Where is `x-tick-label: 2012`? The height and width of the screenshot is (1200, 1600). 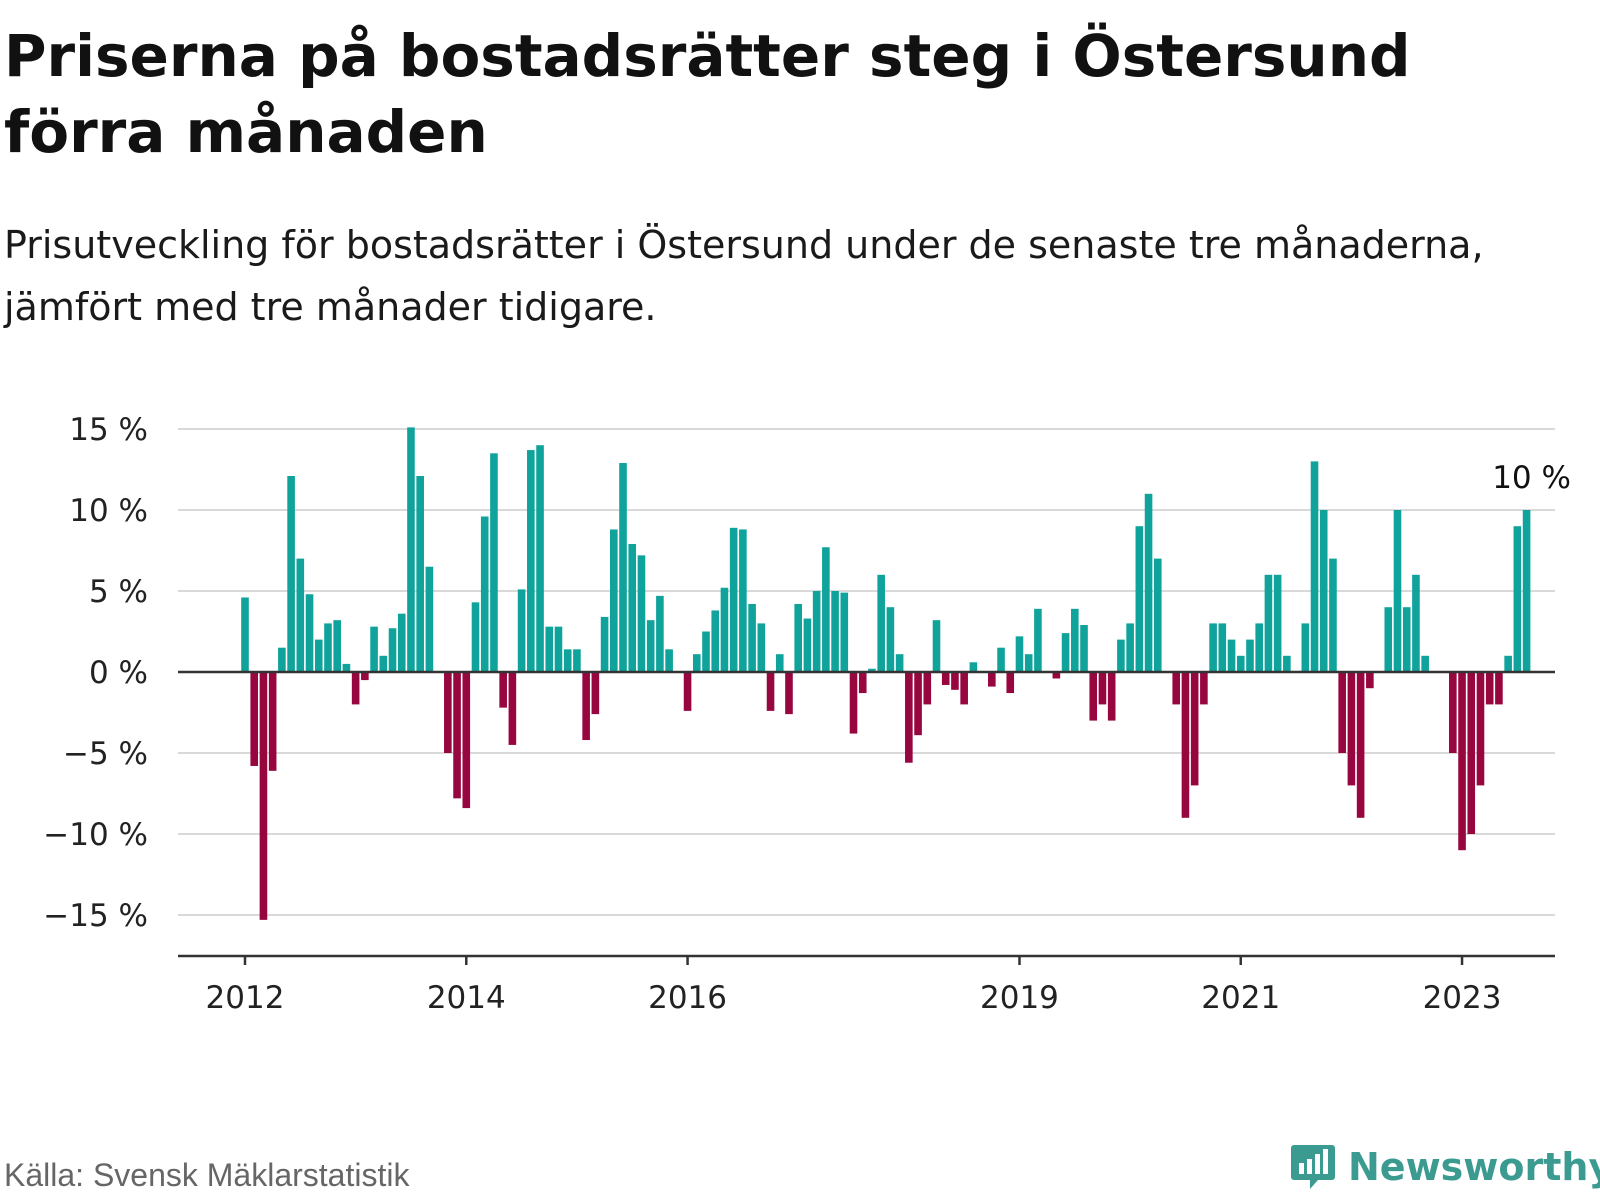
x-tick-label: 2012 is located at coordinates (245, 998).